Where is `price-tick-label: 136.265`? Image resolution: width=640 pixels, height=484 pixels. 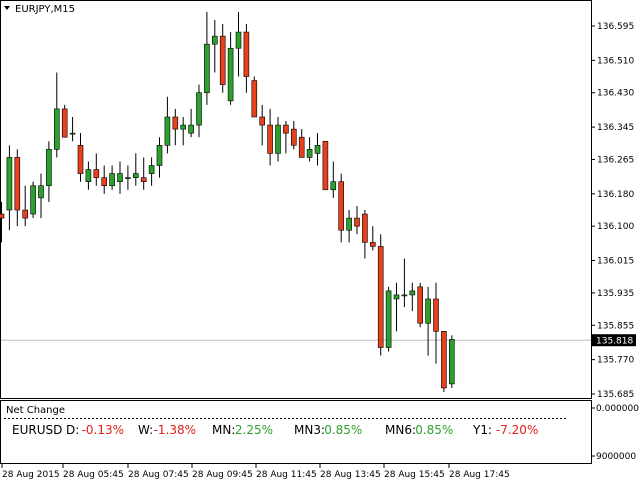
price-tick-label: 136.265 is located at coordinates (615, 160).